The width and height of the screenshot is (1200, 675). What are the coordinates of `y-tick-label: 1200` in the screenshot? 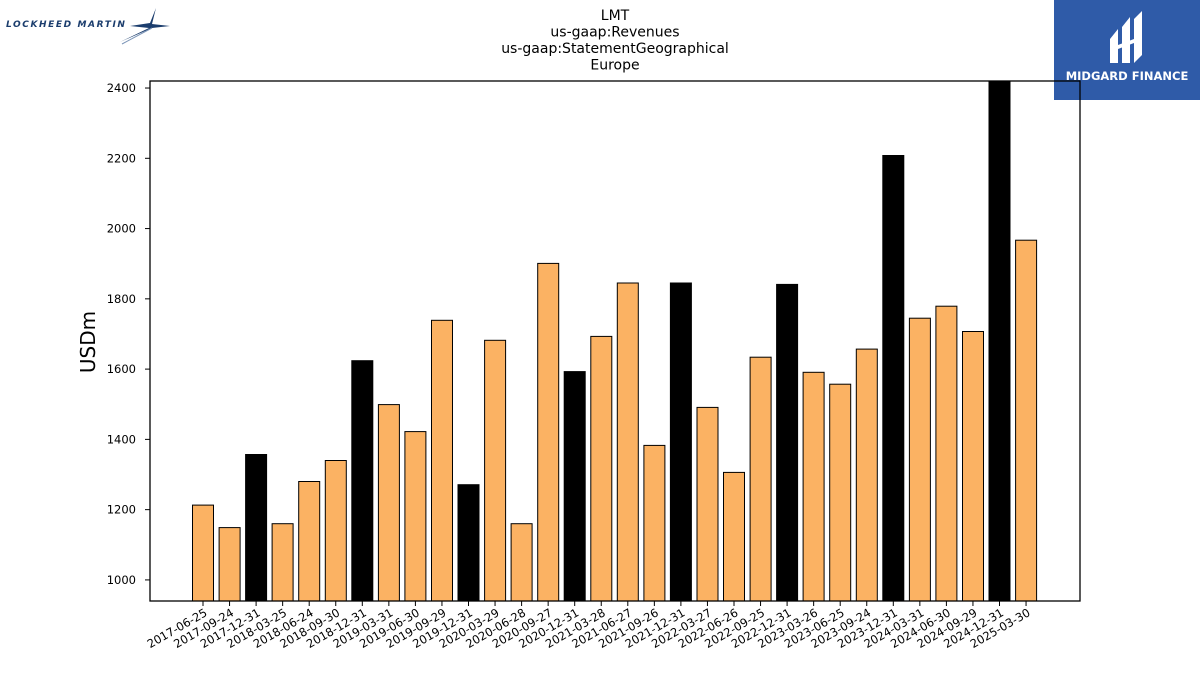 It's located at (121, 510).